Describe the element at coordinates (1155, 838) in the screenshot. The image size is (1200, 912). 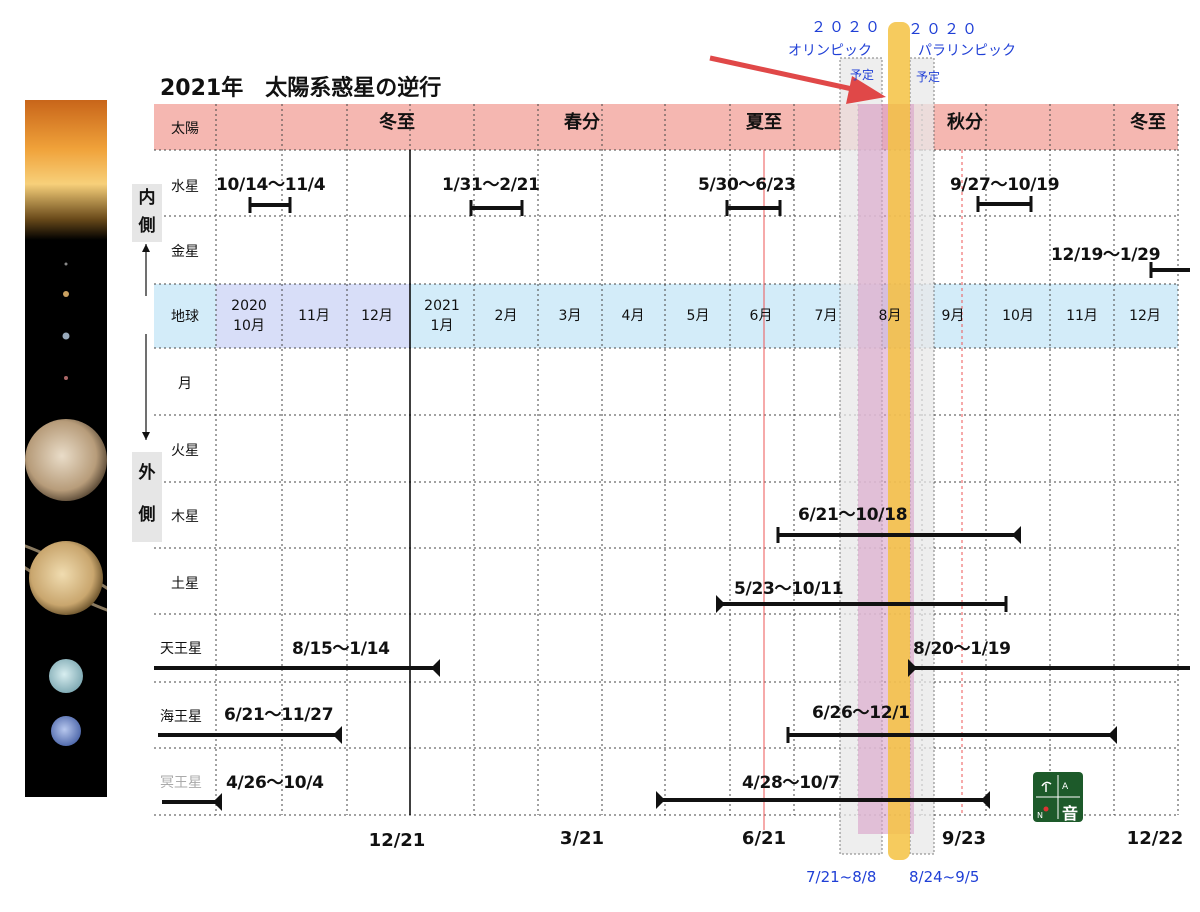
I see `date-winter-solstice-2: 12/22` at that location.